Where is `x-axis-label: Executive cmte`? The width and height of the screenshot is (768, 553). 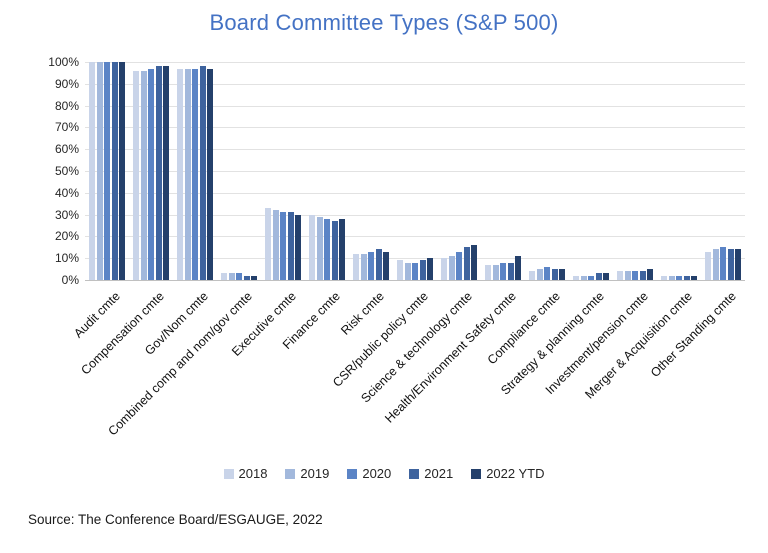
x-axis-label: Executive cmte is located at coordinates (264, 324).